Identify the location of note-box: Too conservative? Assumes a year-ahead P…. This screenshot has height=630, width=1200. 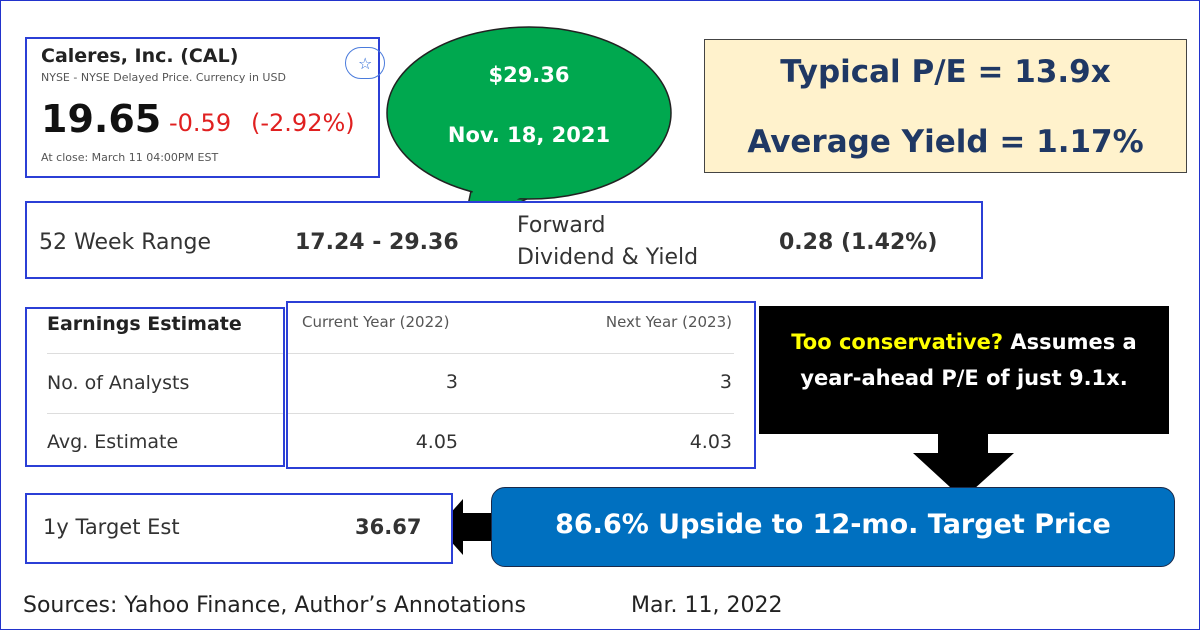
(964, 370).